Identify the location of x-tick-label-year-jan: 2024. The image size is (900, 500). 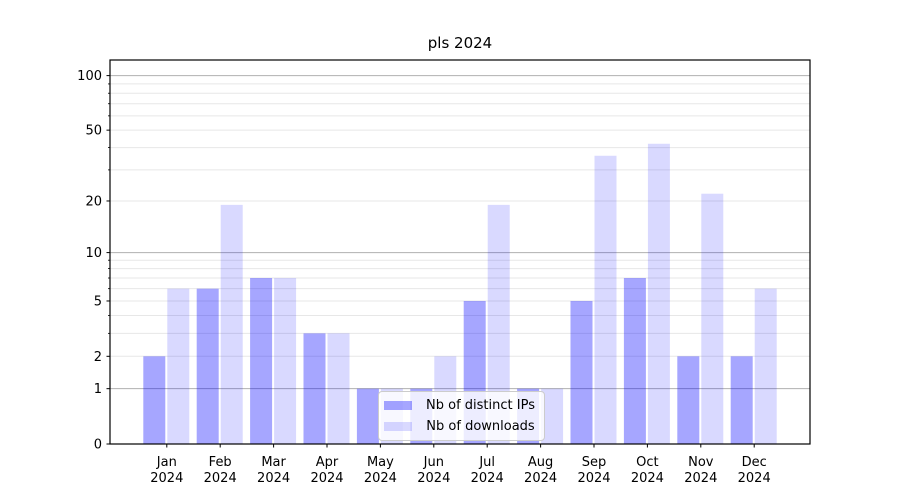
(166, 478).